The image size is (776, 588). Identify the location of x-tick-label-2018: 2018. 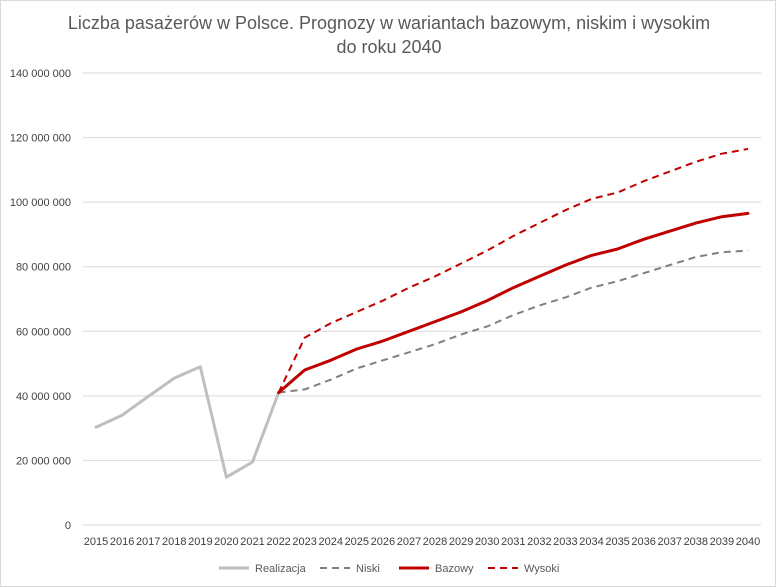
(174, 542).